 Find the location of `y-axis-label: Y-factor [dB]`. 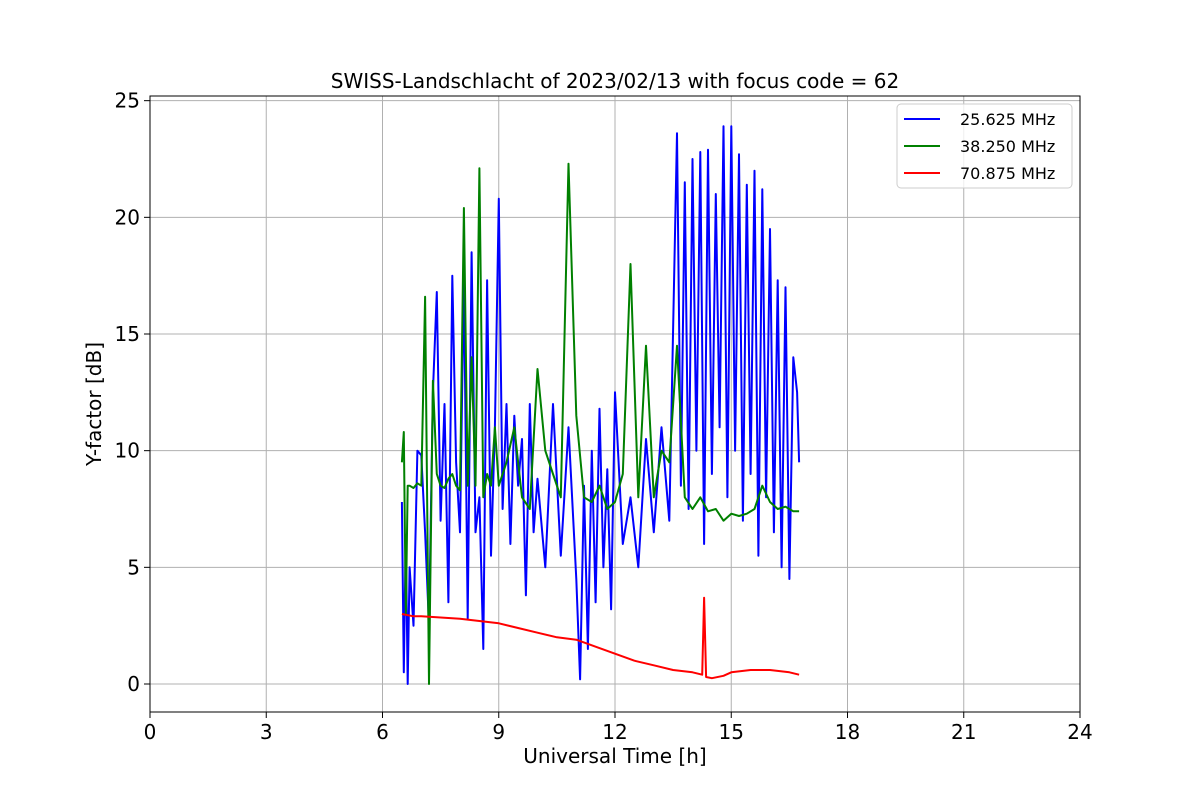

y-axis-label: Y-factor [dB] is located at coordinates (94, 404).